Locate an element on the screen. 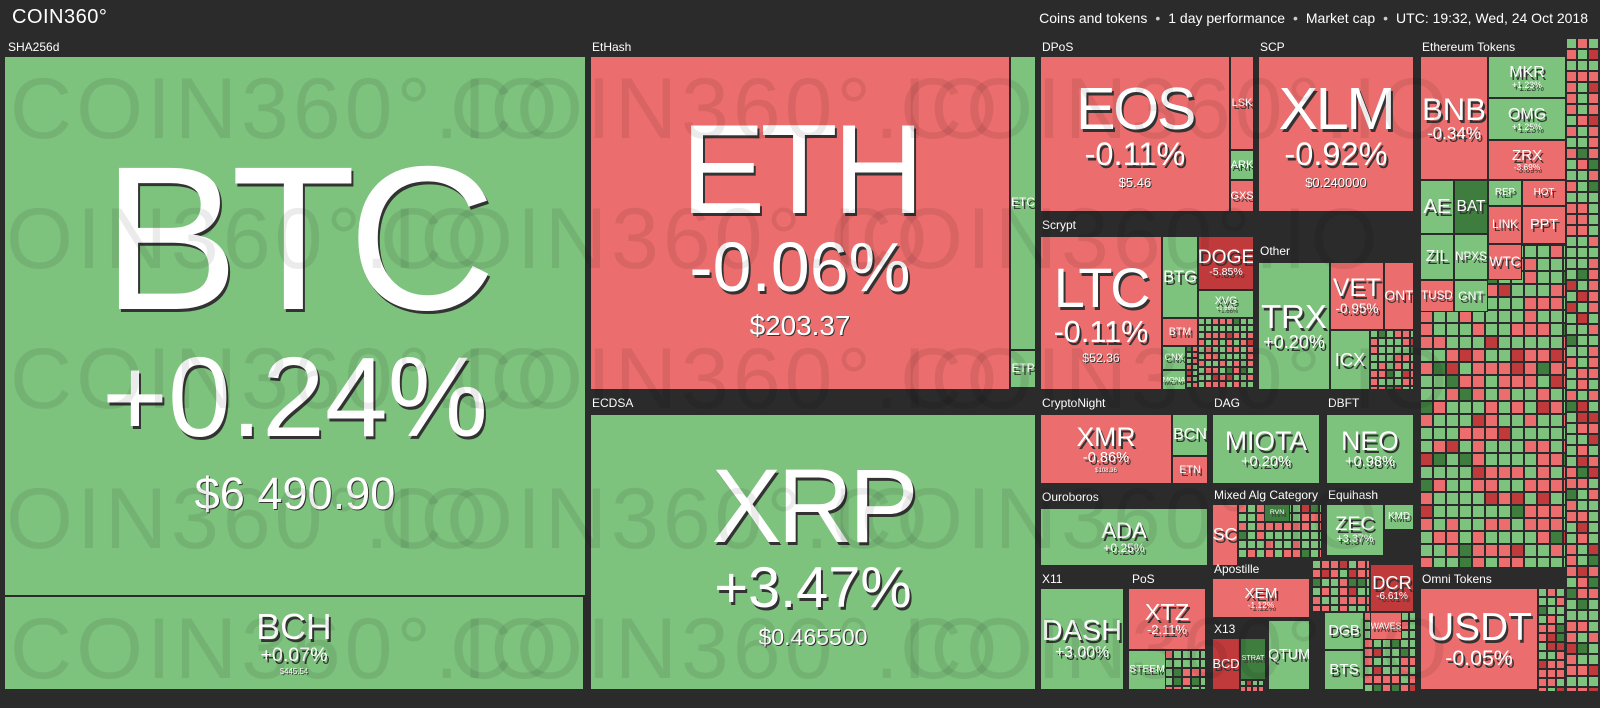  coin-tile: SC is located at coordinates (1225, 535).